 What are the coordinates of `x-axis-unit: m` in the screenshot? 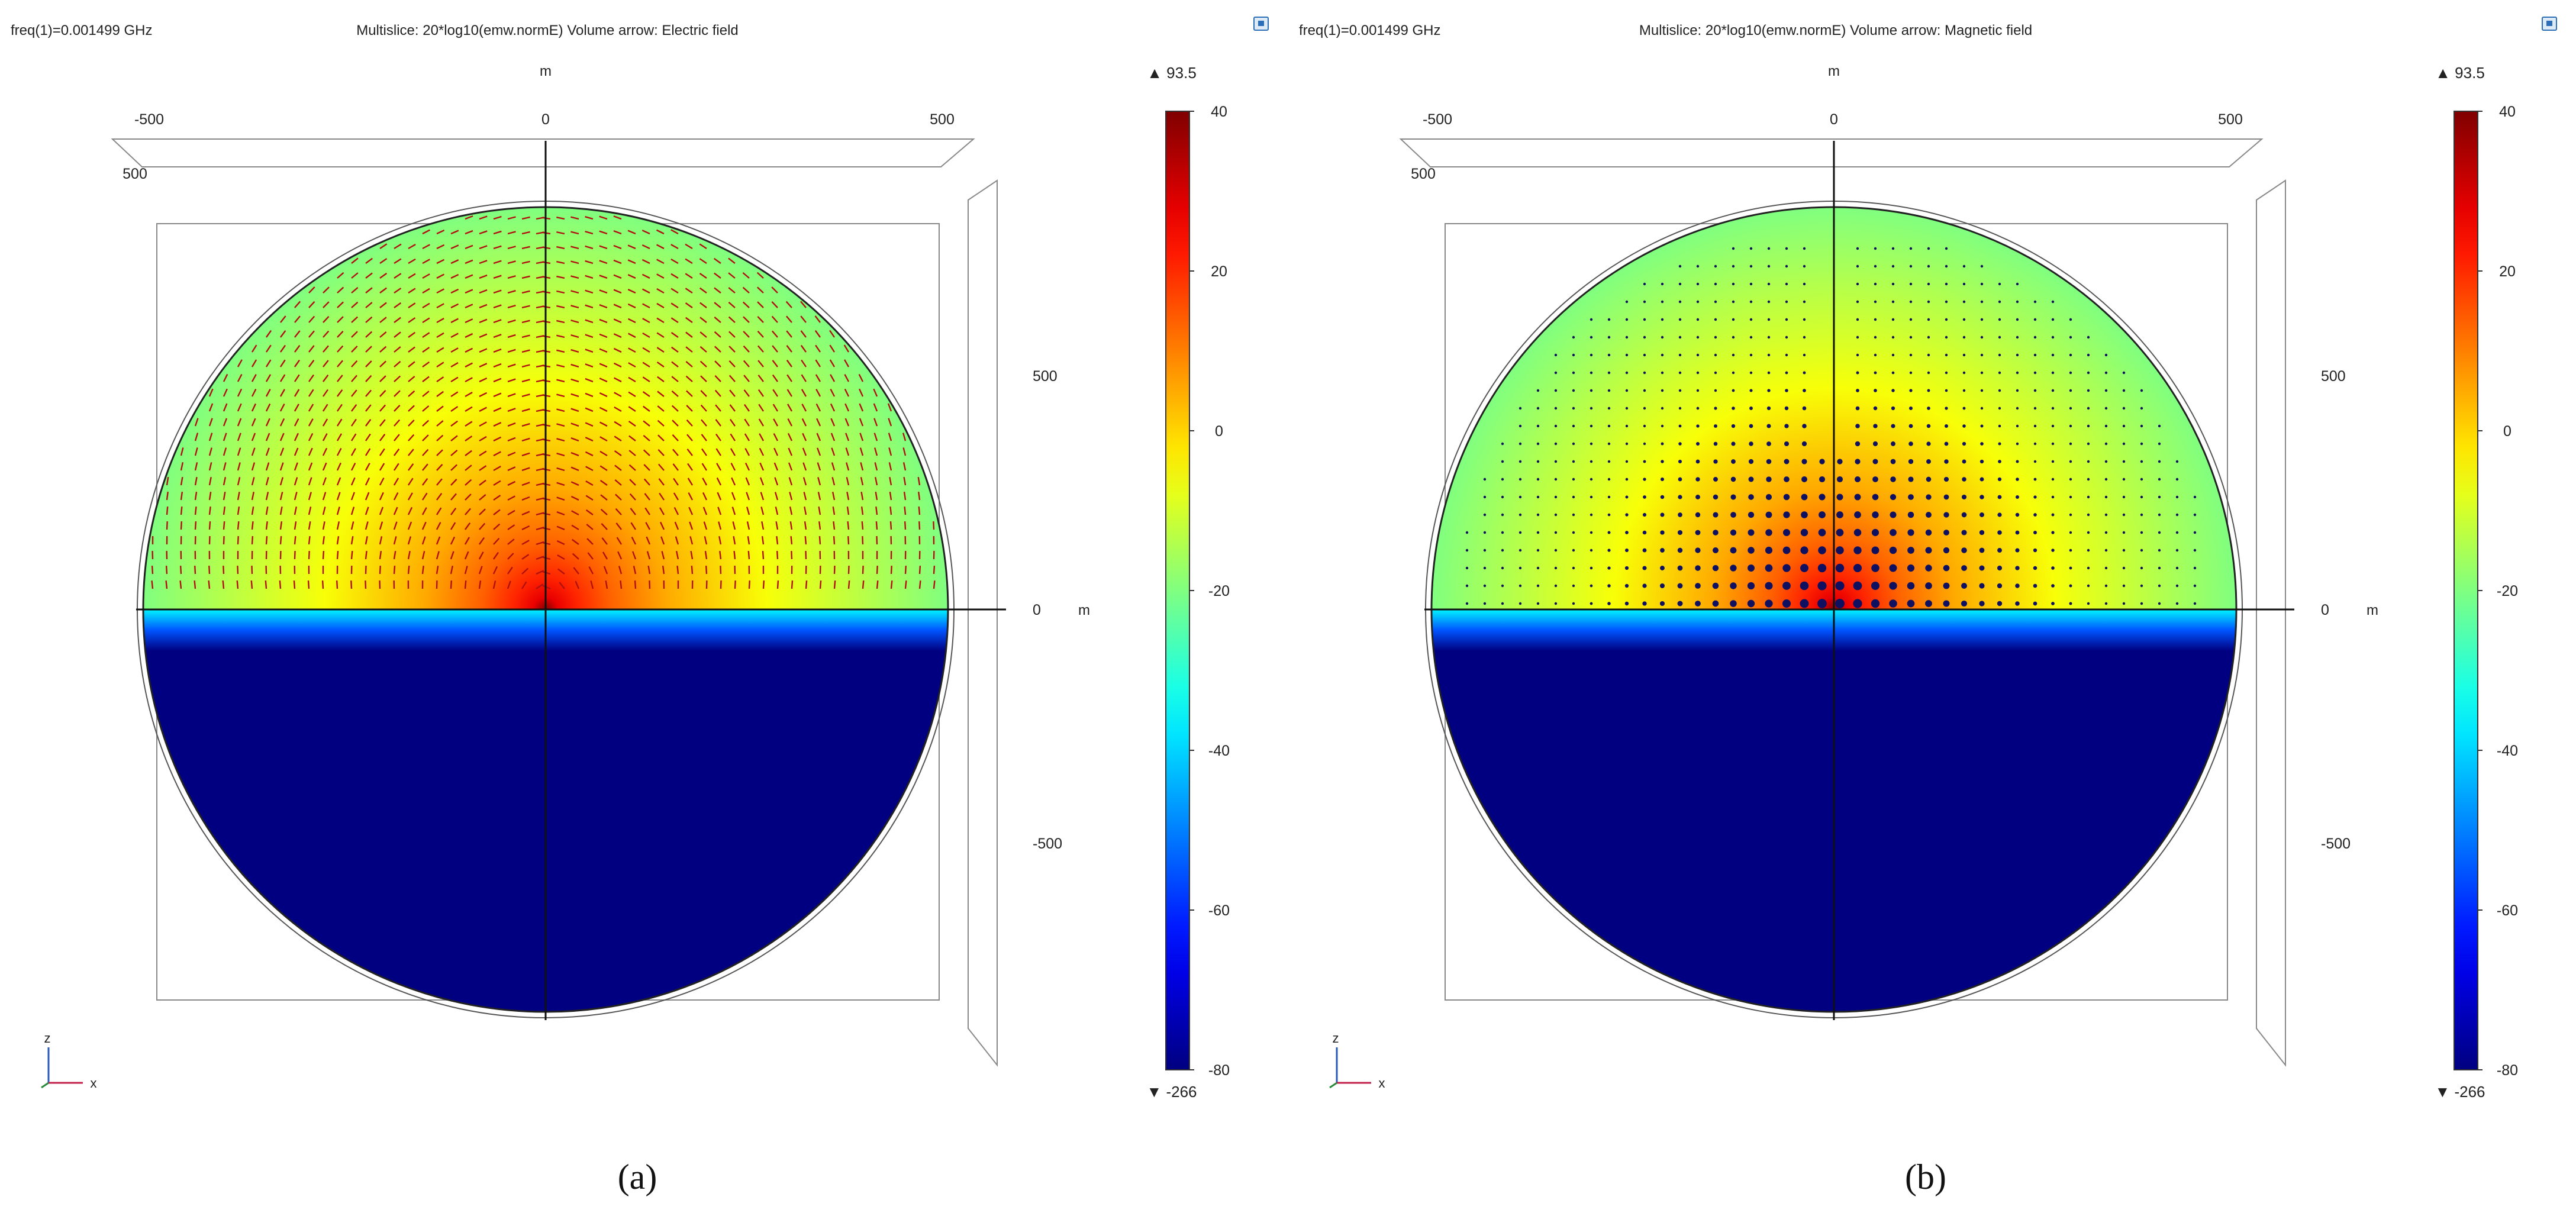 It's located at (1834, 71).